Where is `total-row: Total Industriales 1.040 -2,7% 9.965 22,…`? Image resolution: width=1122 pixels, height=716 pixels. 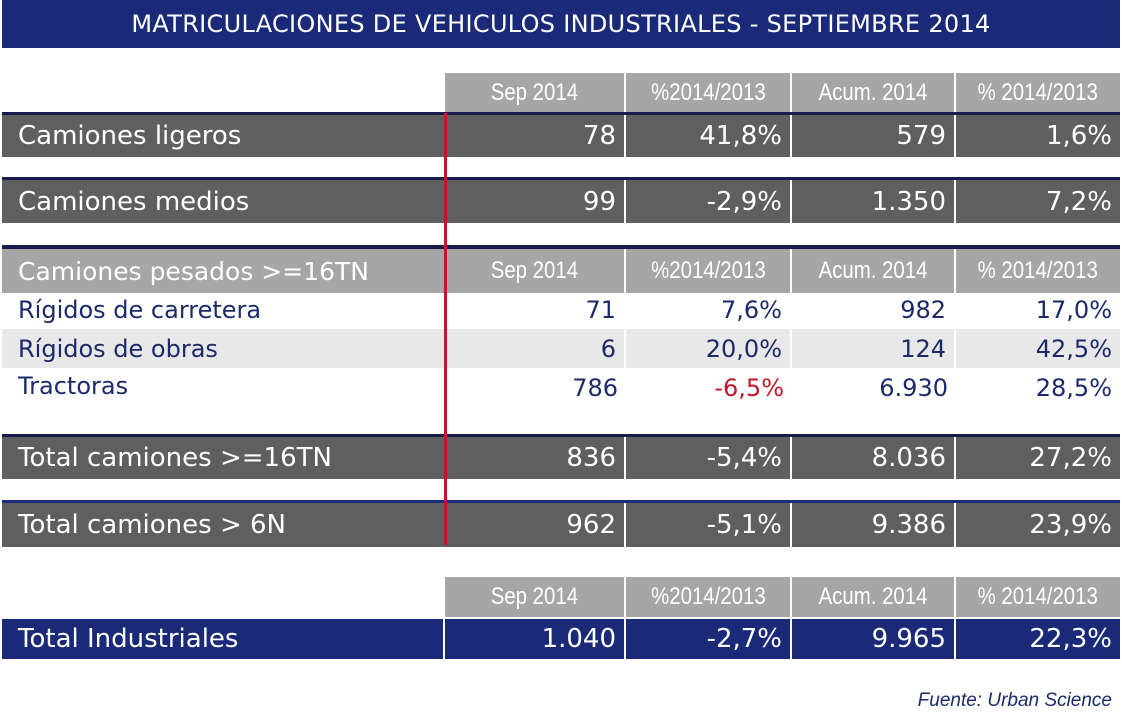 total-row: Total Industriales 1.040 -2,7% 9.965 22,… is located at coordinates (561, 639).